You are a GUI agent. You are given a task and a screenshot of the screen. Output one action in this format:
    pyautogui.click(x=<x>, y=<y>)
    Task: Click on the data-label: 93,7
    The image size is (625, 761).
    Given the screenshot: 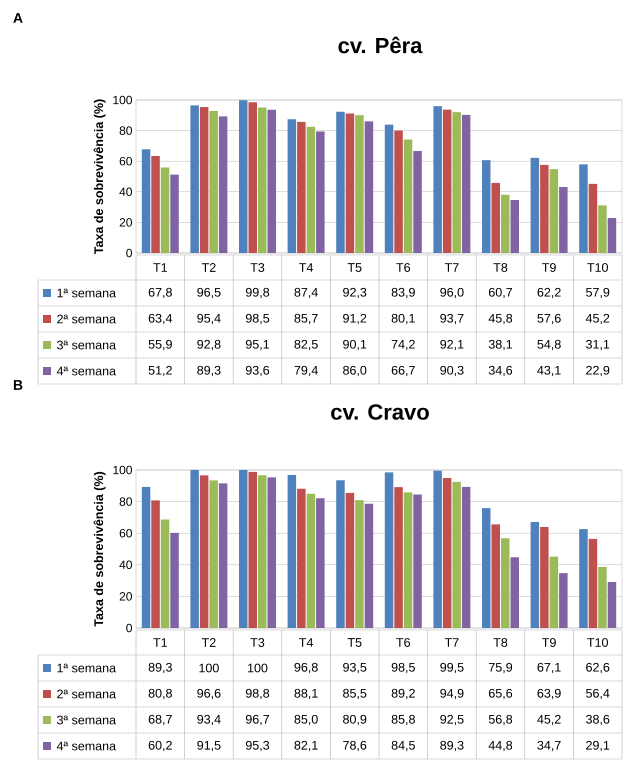 What is the action you would take?
    pyautogui.click(x=452, y=319)
    